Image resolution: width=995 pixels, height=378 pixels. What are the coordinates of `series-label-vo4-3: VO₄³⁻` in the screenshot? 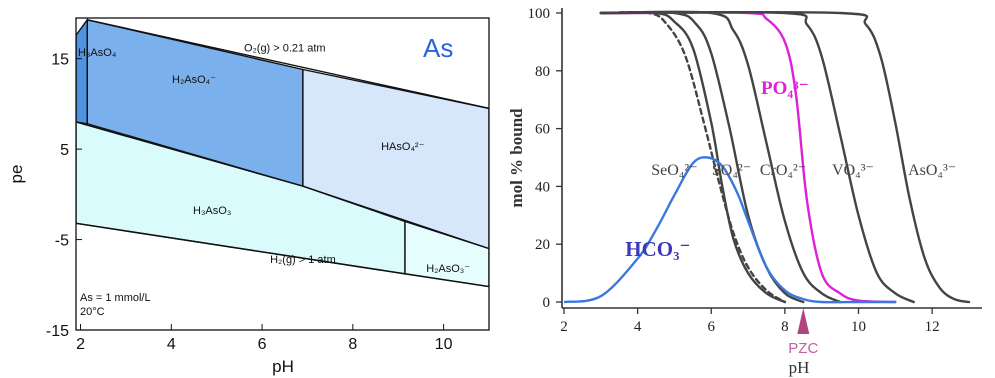 It's located at (853, 170).